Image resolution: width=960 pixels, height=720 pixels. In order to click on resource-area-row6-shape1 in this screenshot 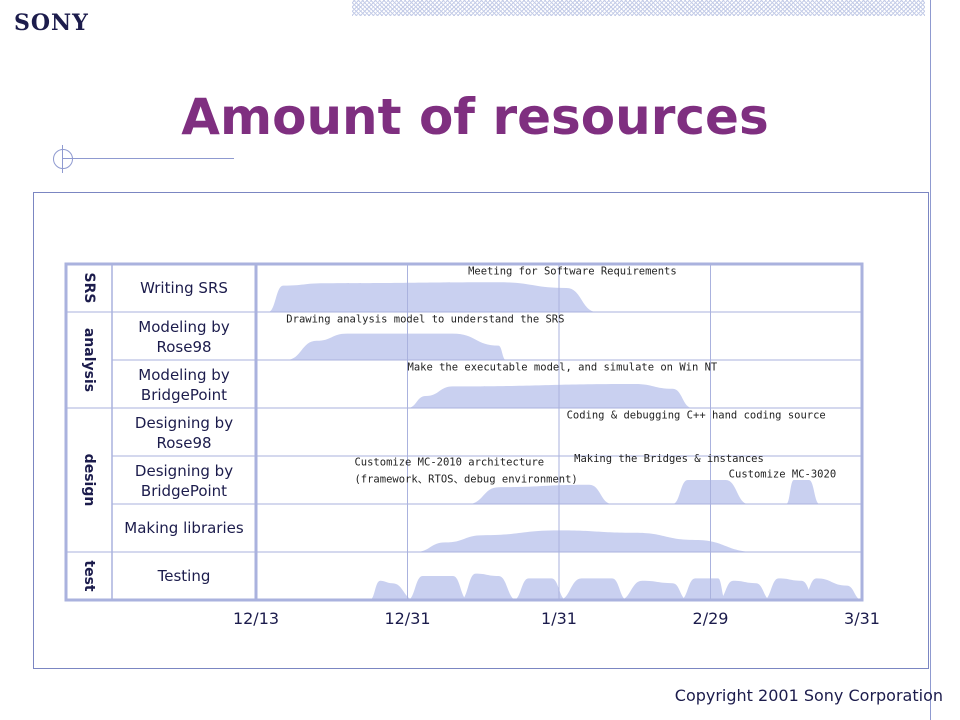, I will do `click(438, 588)`.